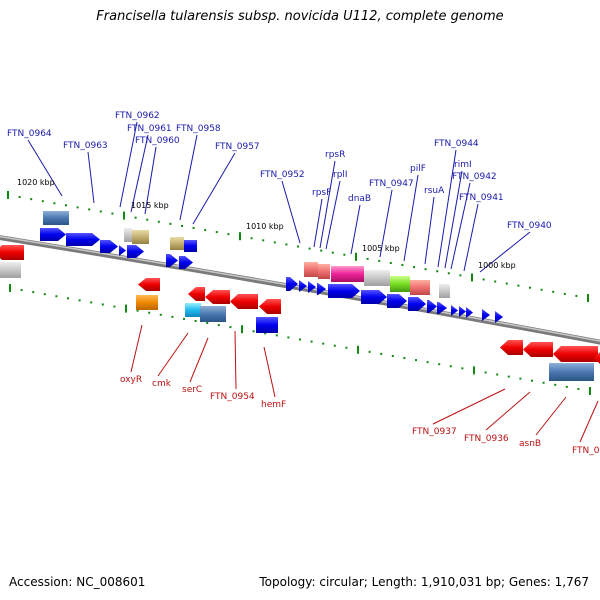  I want to click on gene-label-rplI: rplI, so click(340, 175).